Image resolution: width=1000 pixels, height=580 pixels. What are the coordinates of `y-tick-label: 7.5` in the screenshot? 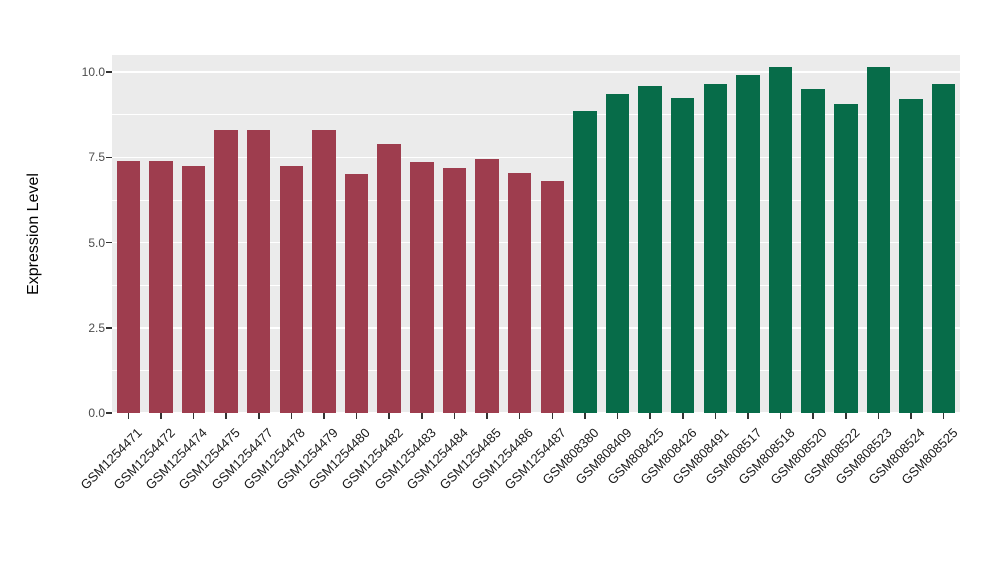 It's located at (96, 157).